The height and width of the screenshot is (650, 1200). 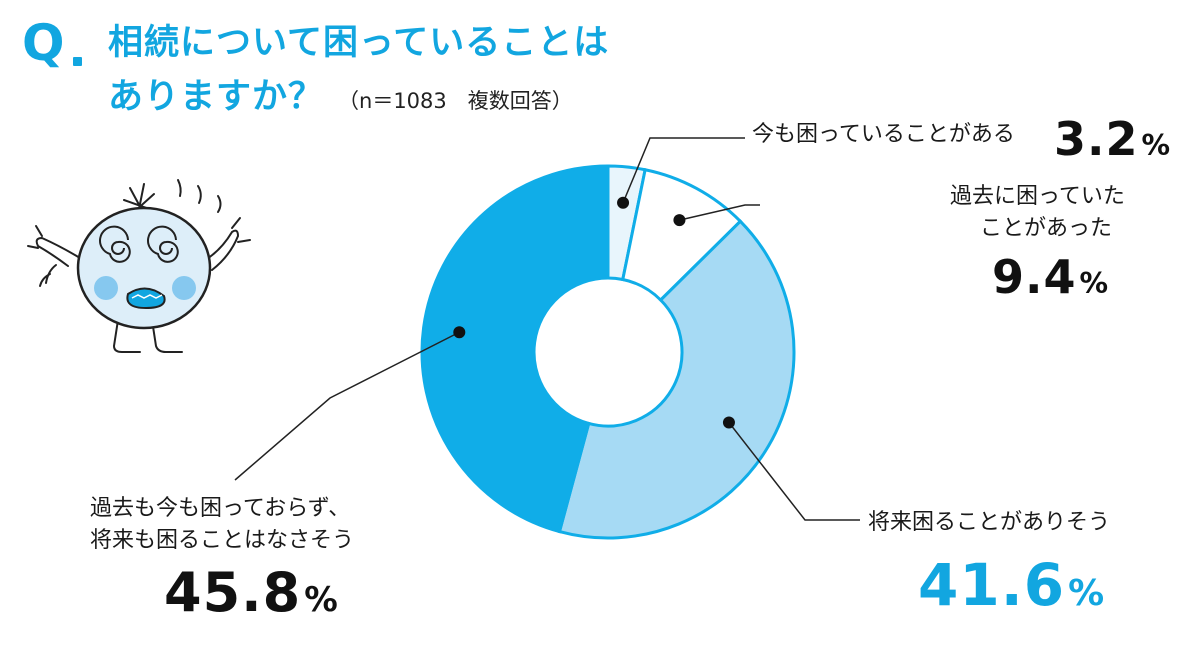 What do you see at coordinates (1037, 196) in the screenshot?
I see `slice-label-past-line1: 過去に困っていた` at bounding box center [1037, 196].